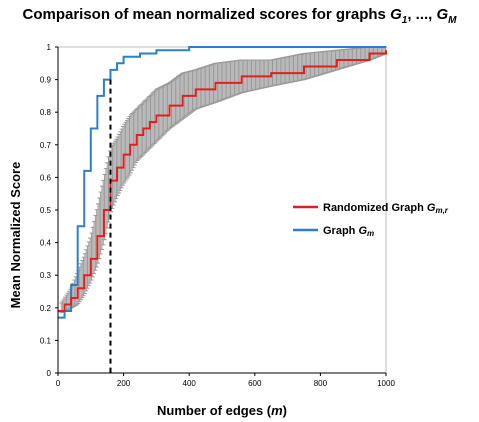 The height and width of the screenshot is (422, 479). I want to click on y-tick-label: 0.2, so click(46, 308).